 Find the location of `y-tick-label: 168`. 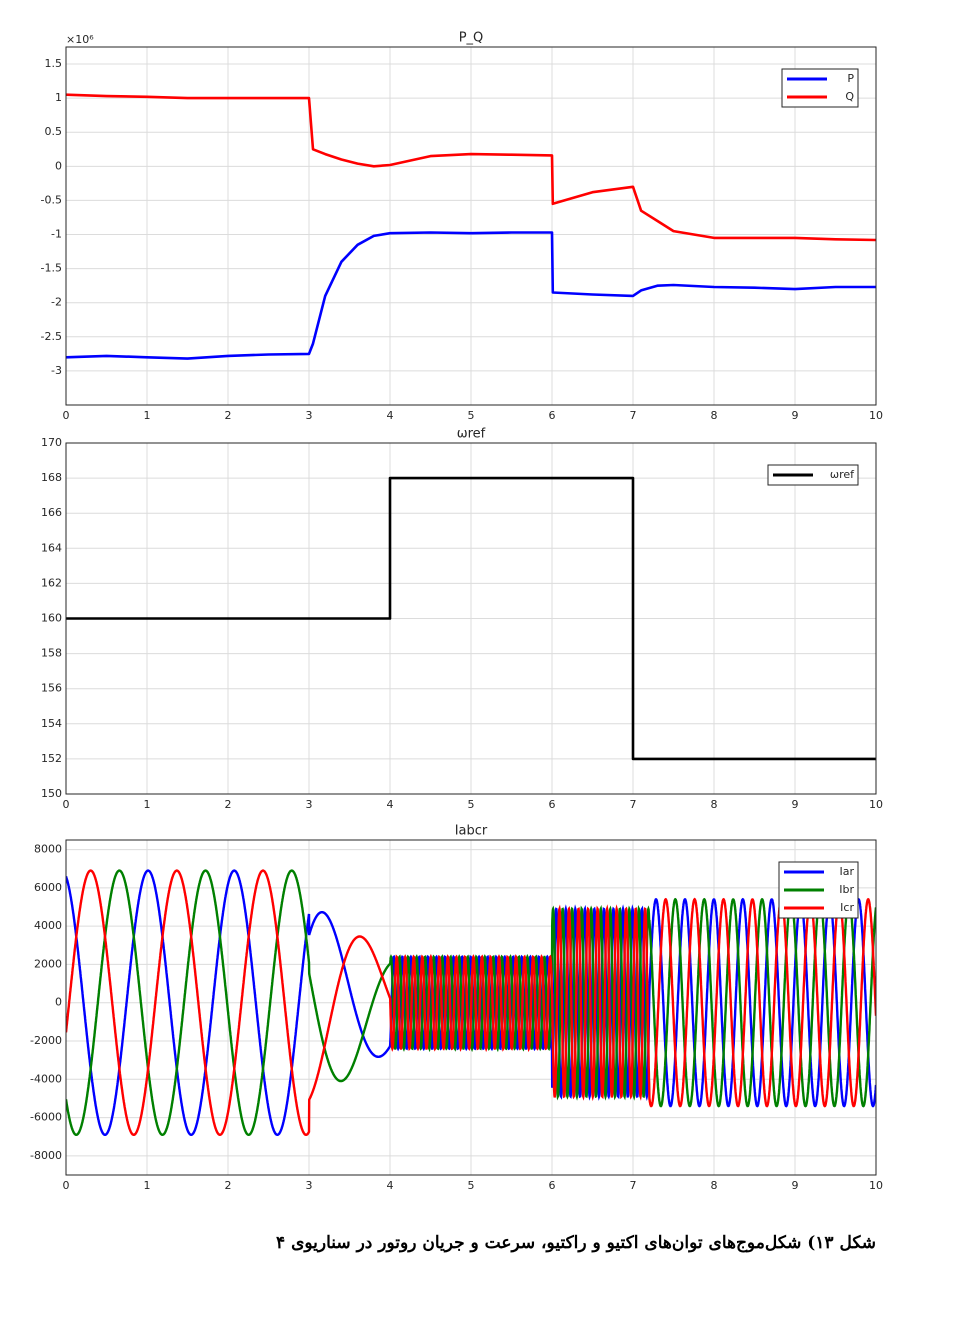

y-tick-label: 168 is located at coordinates (51, 477).